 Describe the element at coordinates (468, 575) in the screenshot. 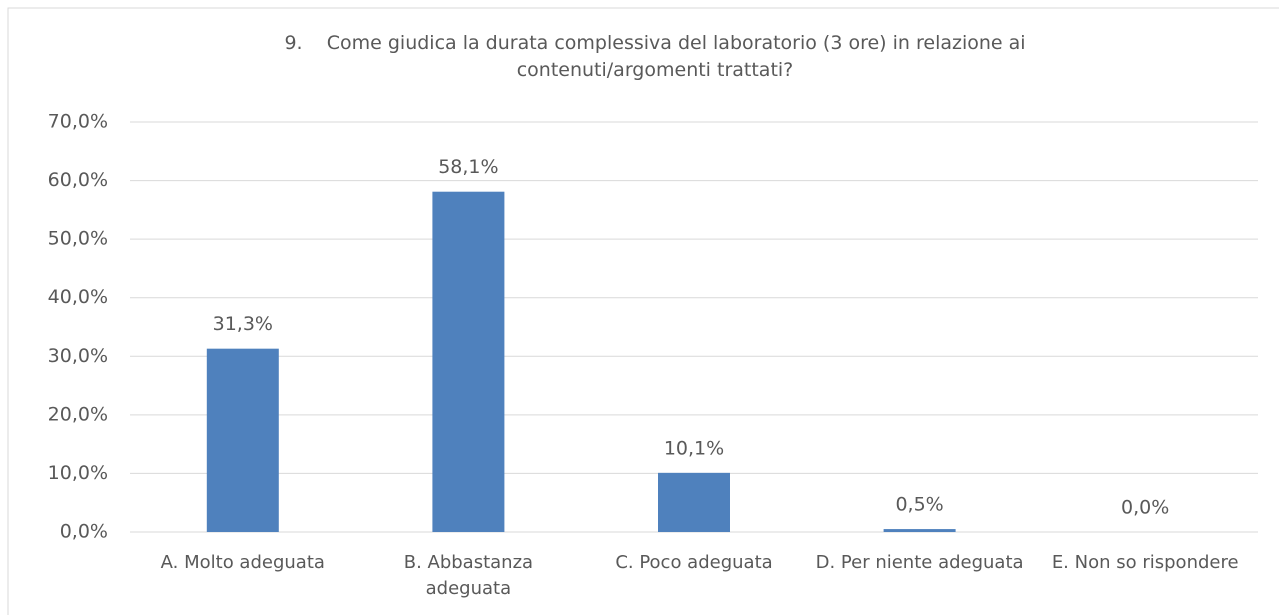

I see `x-tick-label: B. Abbastanza adeguata` at that location.